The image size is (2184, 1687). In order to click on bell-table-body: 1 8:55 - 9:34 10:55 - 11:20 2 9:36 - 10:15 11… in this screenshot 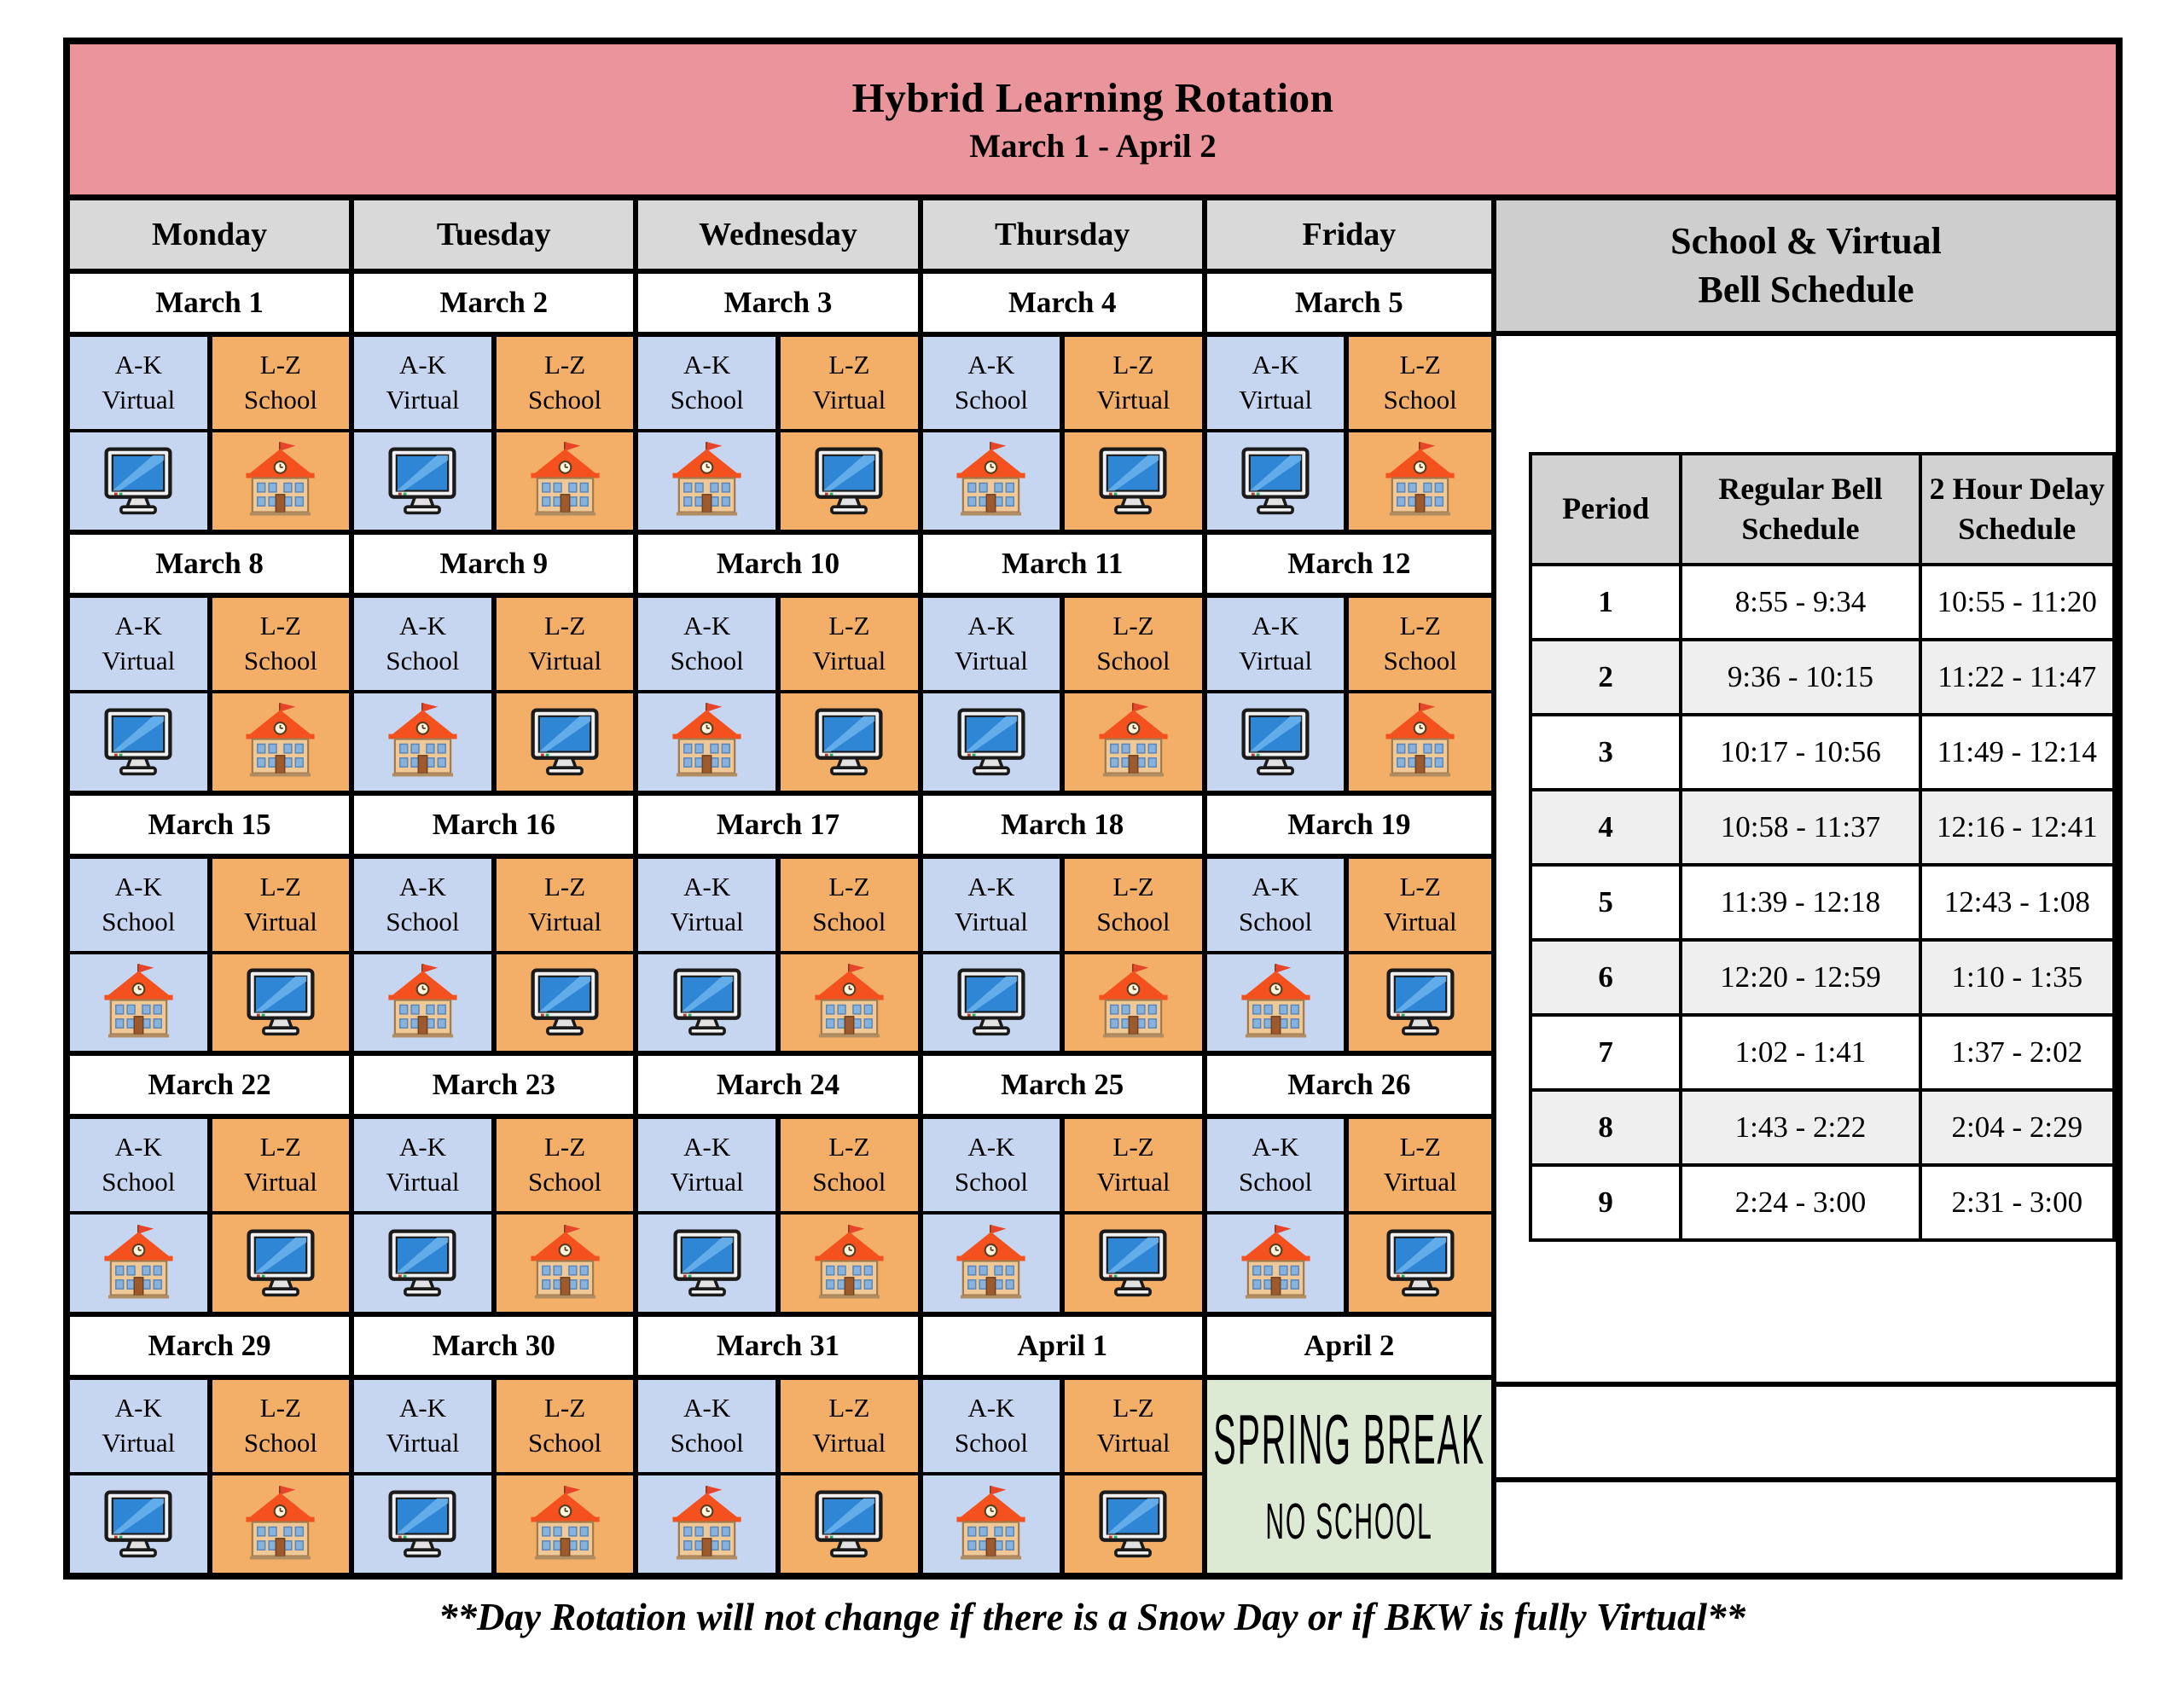, I will do `click(1823, 902)`.